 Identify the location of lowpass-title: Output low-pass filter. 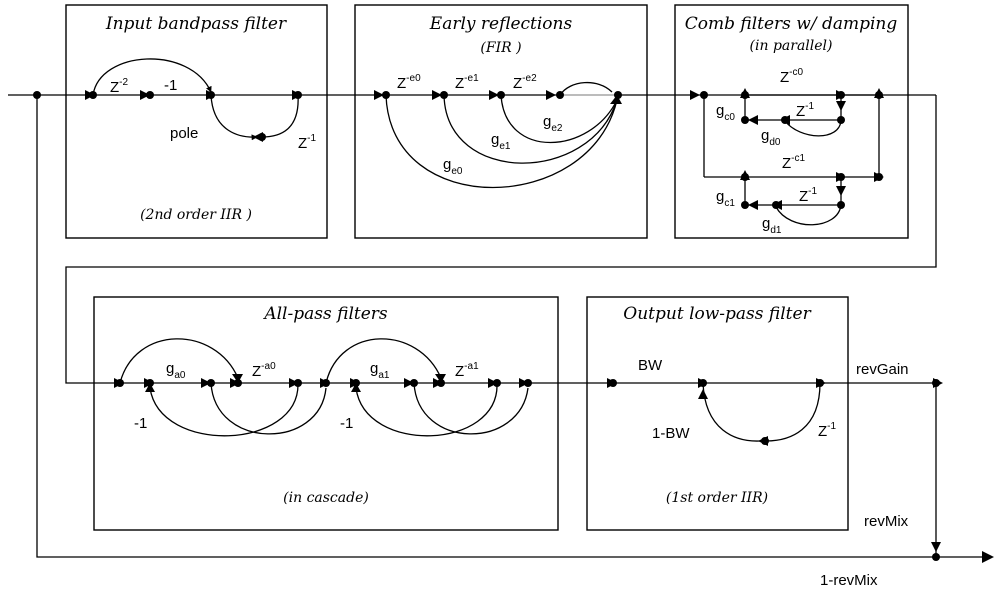
(717, 314).